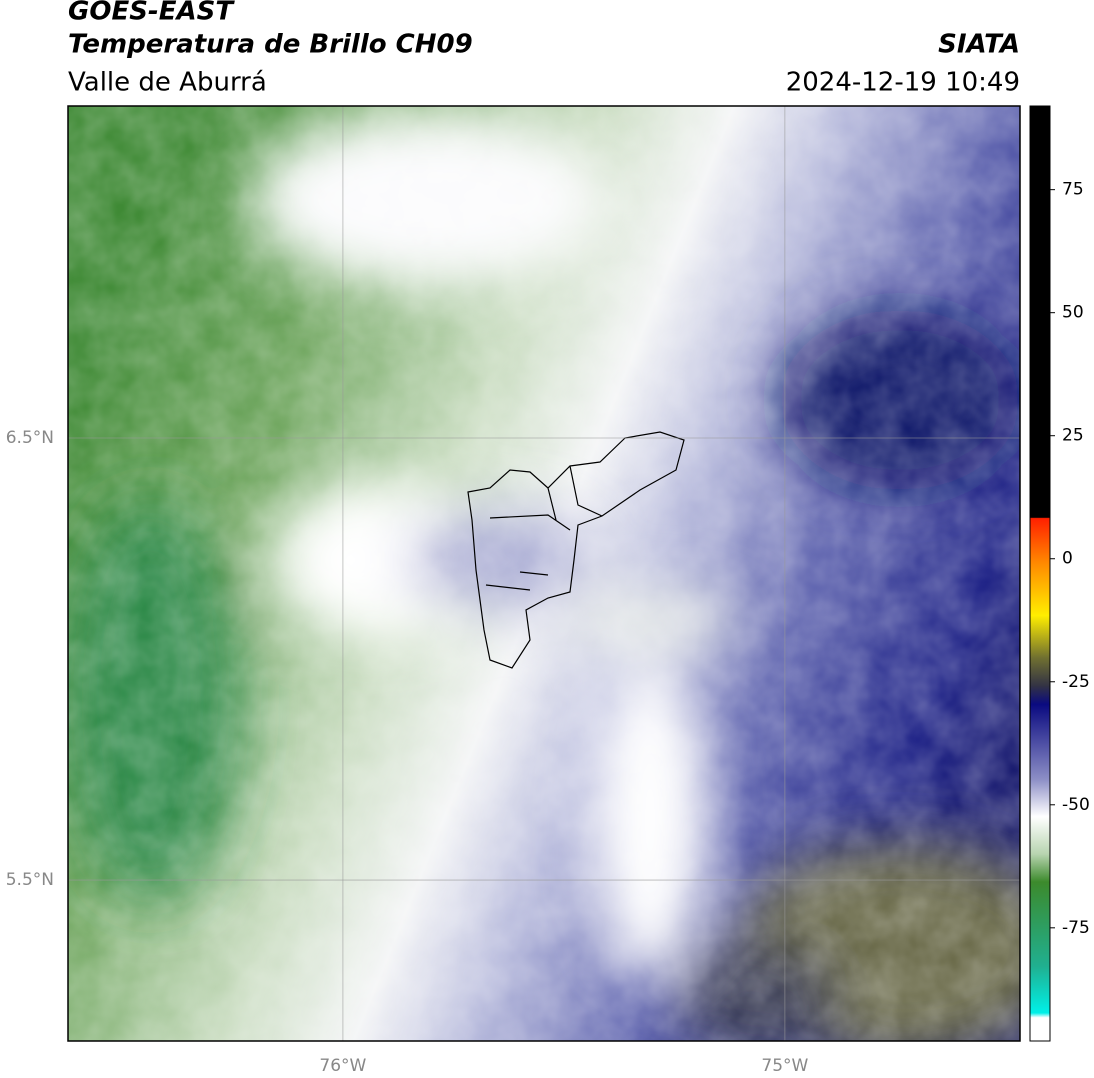  I want to click on colorbar-tick-label: -75, so click(1076, 928).